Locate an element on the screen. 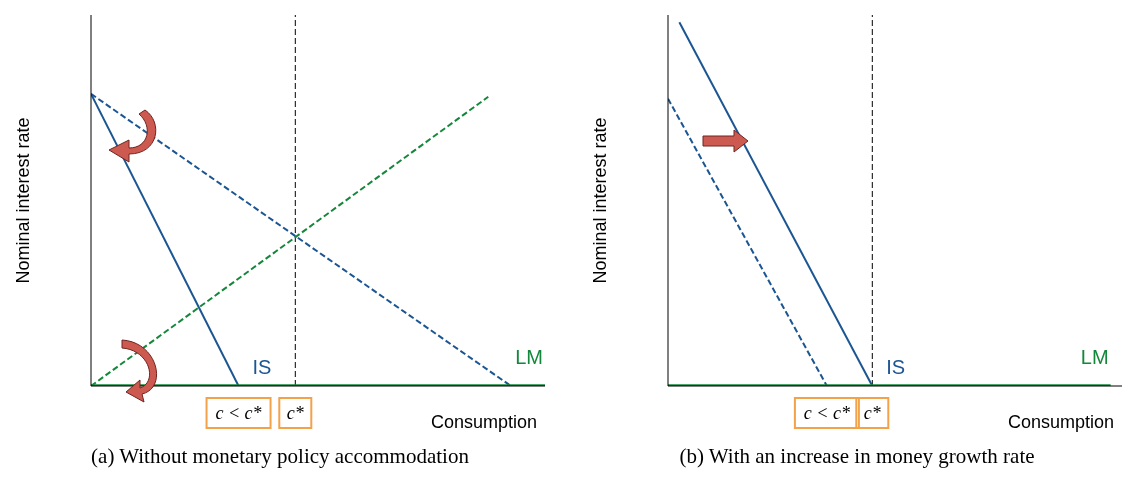 The image size is (1135, 483). text: (b) With an increase in money growth rate is located at coordinates (857, 456).